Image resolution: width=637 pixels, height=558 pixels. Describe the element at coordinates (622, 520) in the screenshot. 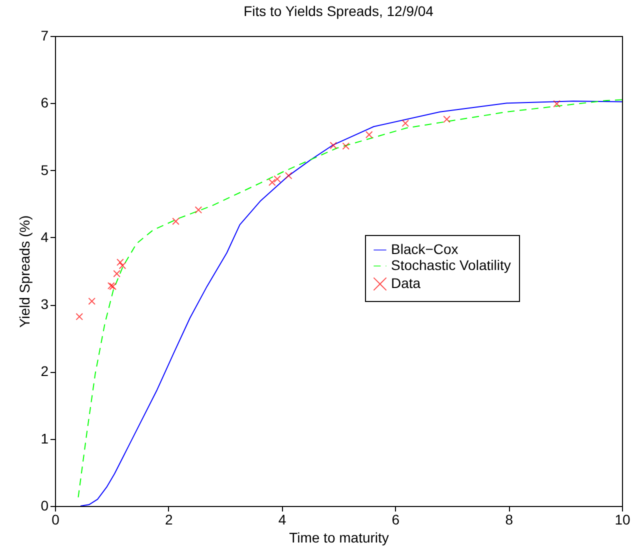

I see `x-tick-label: 10` at that location.